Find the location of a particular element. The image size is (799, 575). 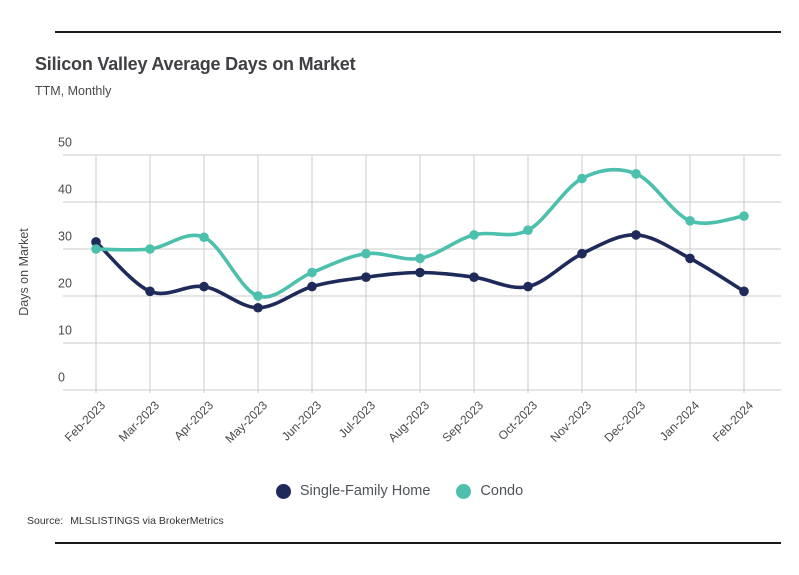

legend-label-condo: Condo is located at coordinates (502, 491).